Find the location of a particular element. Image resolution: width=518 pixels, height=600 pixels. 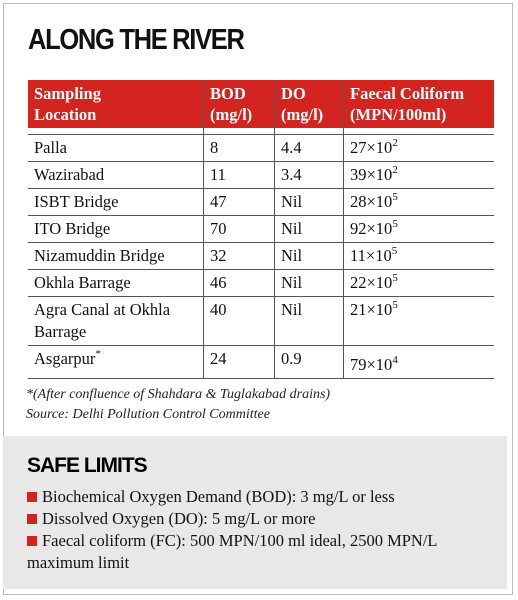

header-line: DO is located at coordinates (293, 93).